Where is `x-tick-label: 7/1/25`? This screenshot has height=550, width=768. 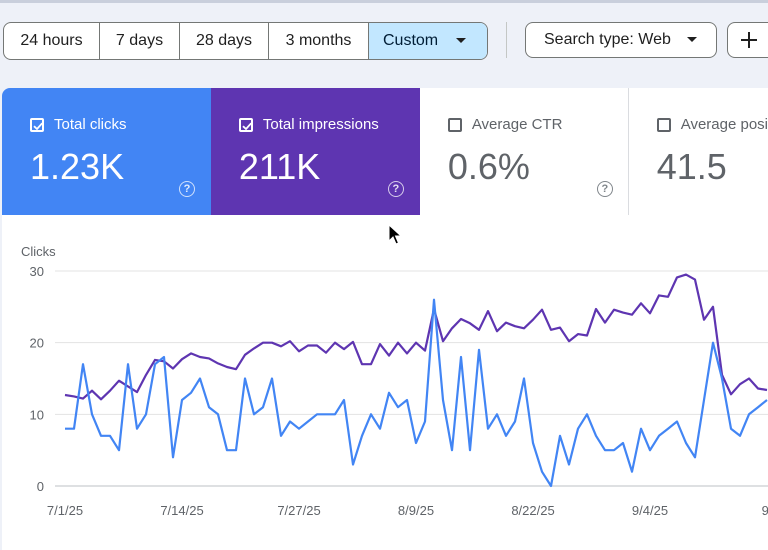
x-tick-label: 7/1/25 is located at coordinates (65, 510).